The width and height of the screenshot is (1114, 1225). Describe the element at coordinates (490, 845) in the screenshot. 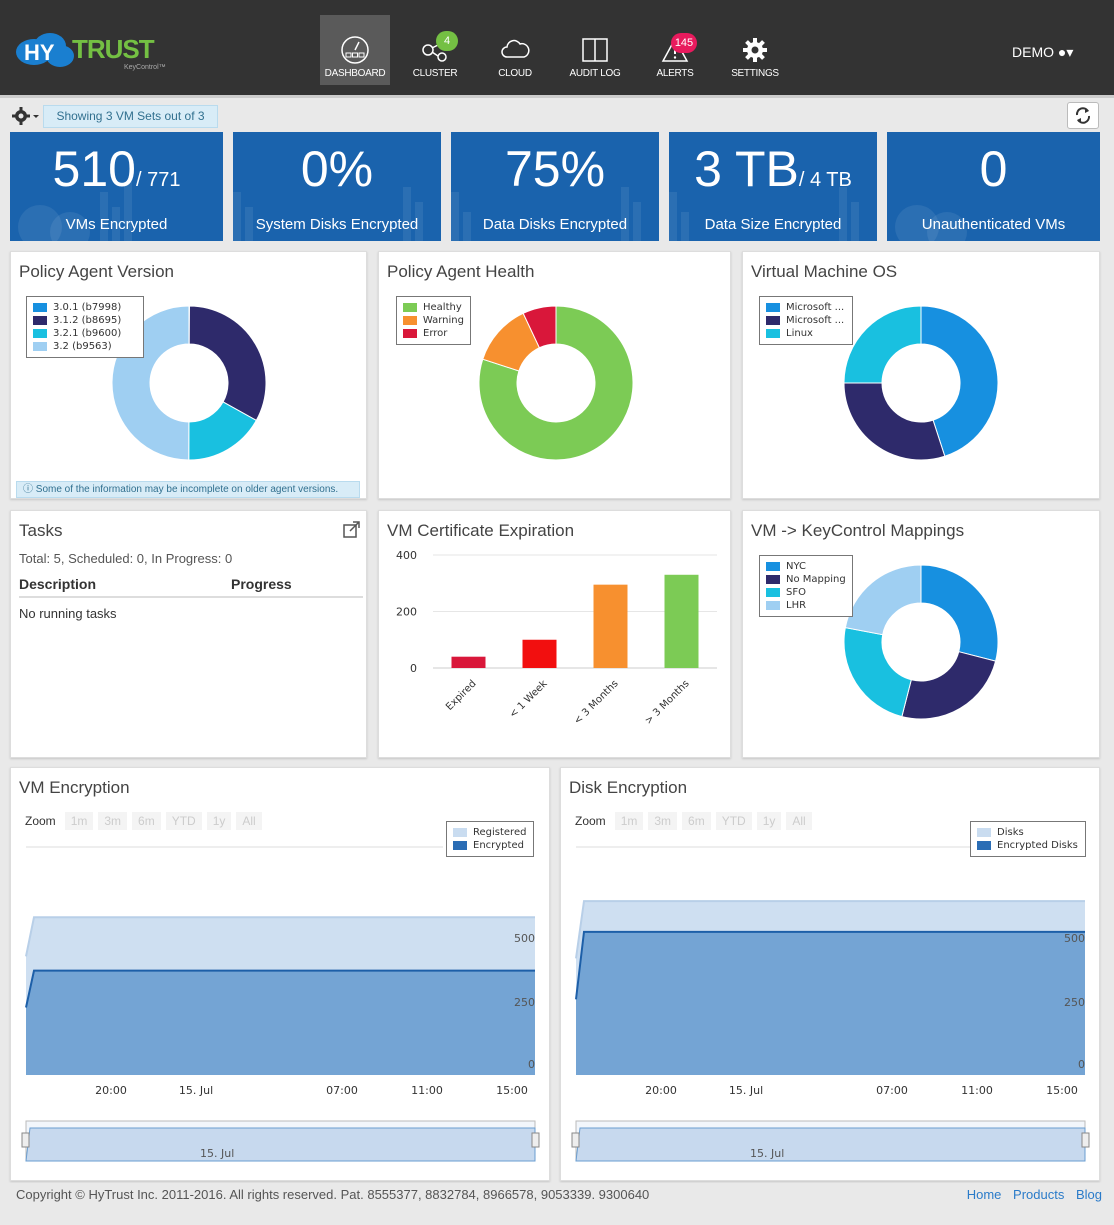

I see `legend-item: Encrypted` at that location.